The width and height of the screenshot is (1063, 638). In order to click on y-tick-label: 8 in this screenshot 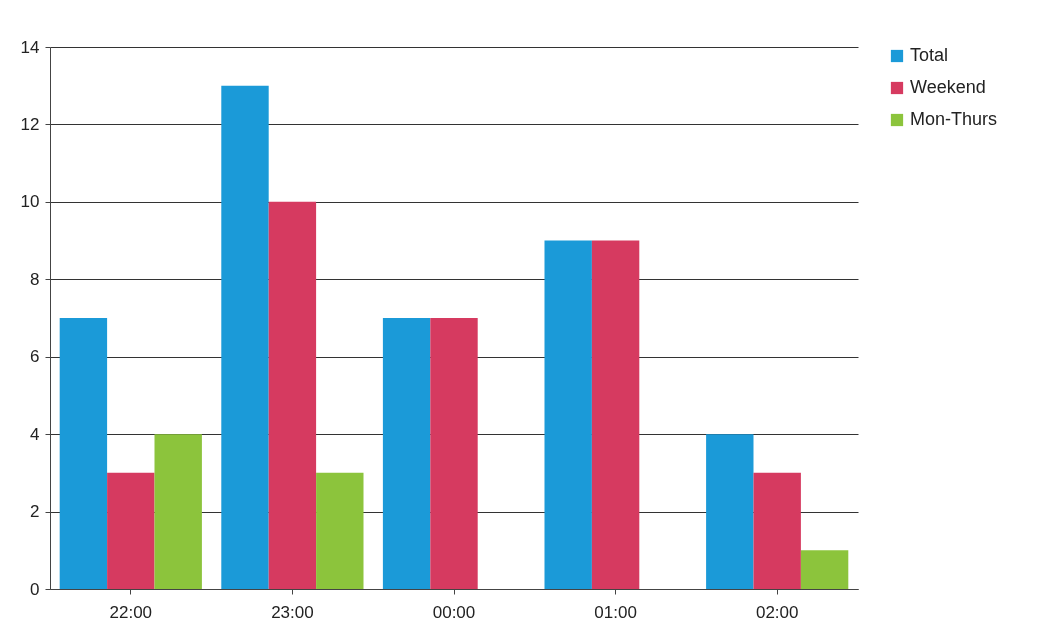, I will do `click(35, 279)`.